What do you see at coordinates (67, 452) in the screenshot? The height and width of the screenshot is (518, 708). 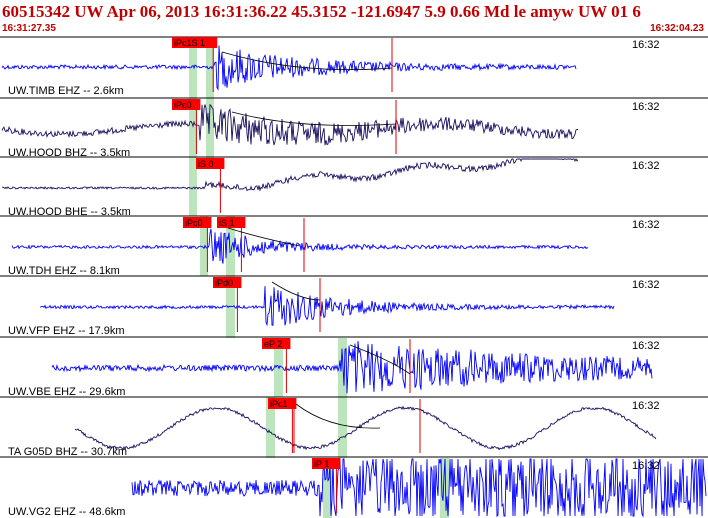 I see `station-label: TA G05D BHZ -- 30.7km` at bounding box center [67, 452].